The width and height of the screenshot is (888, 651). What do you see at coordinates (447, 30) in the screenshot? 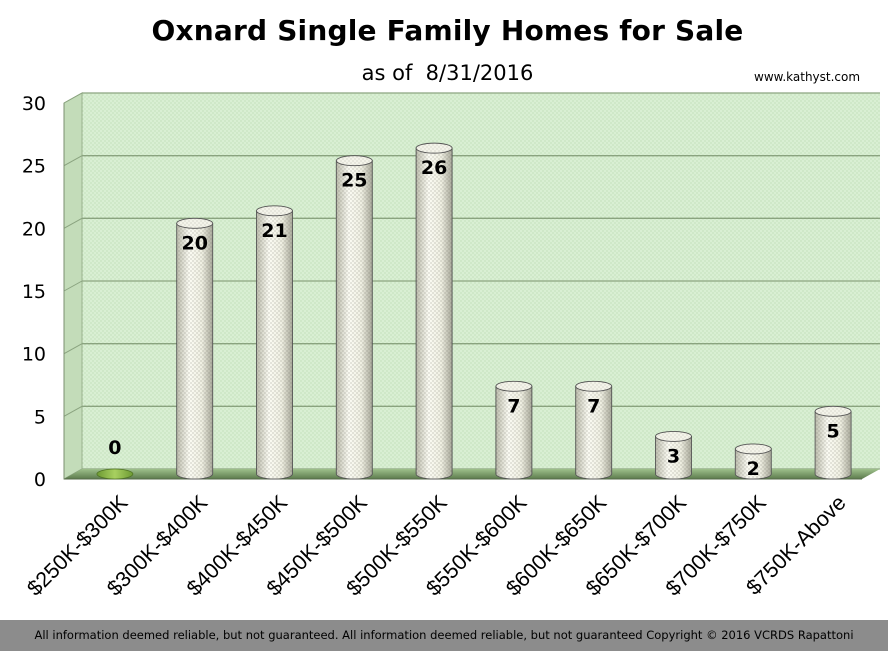
I see `chart-title: Oxnard Single Family Homes for Sale` at bounding box center [447, 30].